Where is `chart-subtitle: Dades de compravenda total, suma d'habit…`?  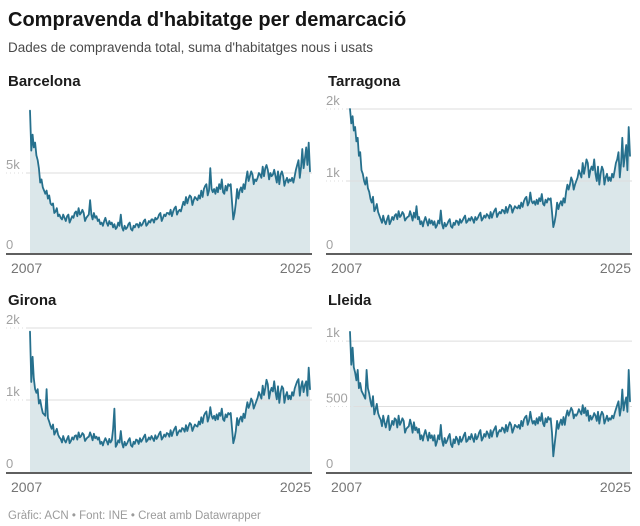
chart-subtitle: Dades de compravenda total, suma d'habit… is located at coordinates (191, 47).